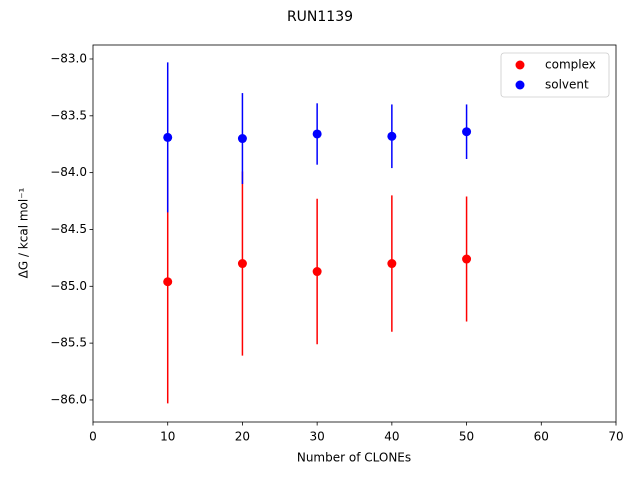 The height and width of the screenshot is (480, 640). Describe the element at coordinates (68, 286) in the screenshot. I see `y-tick-label: −85.0` at that location.